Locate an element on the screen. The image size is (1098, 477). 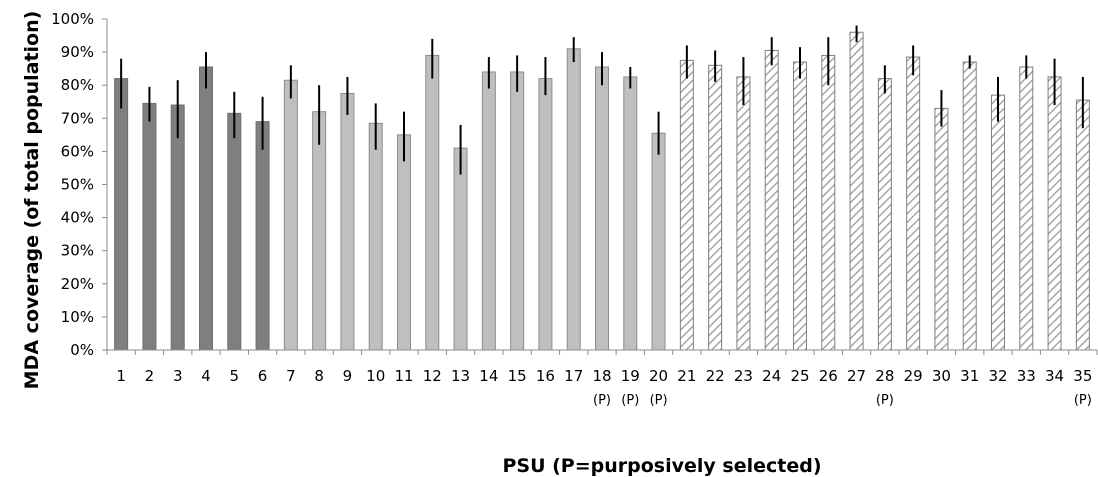
x-tick-label: 1 is located at coordinates (121, 376).